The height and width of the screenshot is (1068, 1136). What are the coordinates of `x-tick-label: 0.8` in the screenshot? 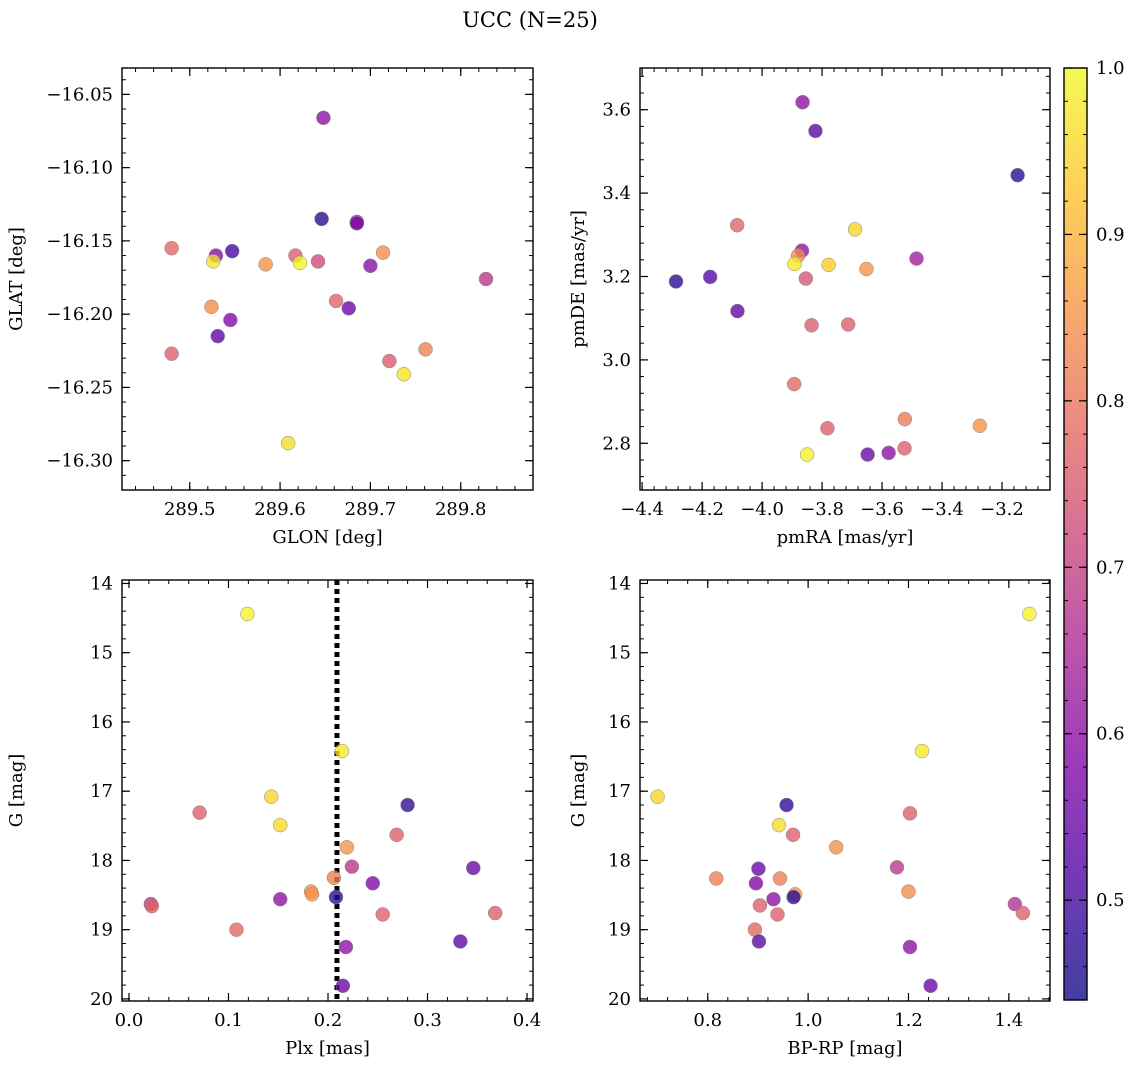 It's located at (707, 1020).